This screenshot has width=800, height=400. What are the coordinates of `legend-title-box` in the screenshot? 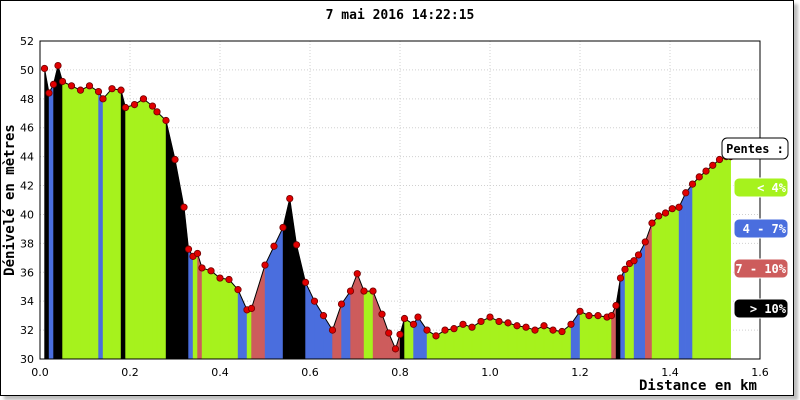 It's located at (755, 148).